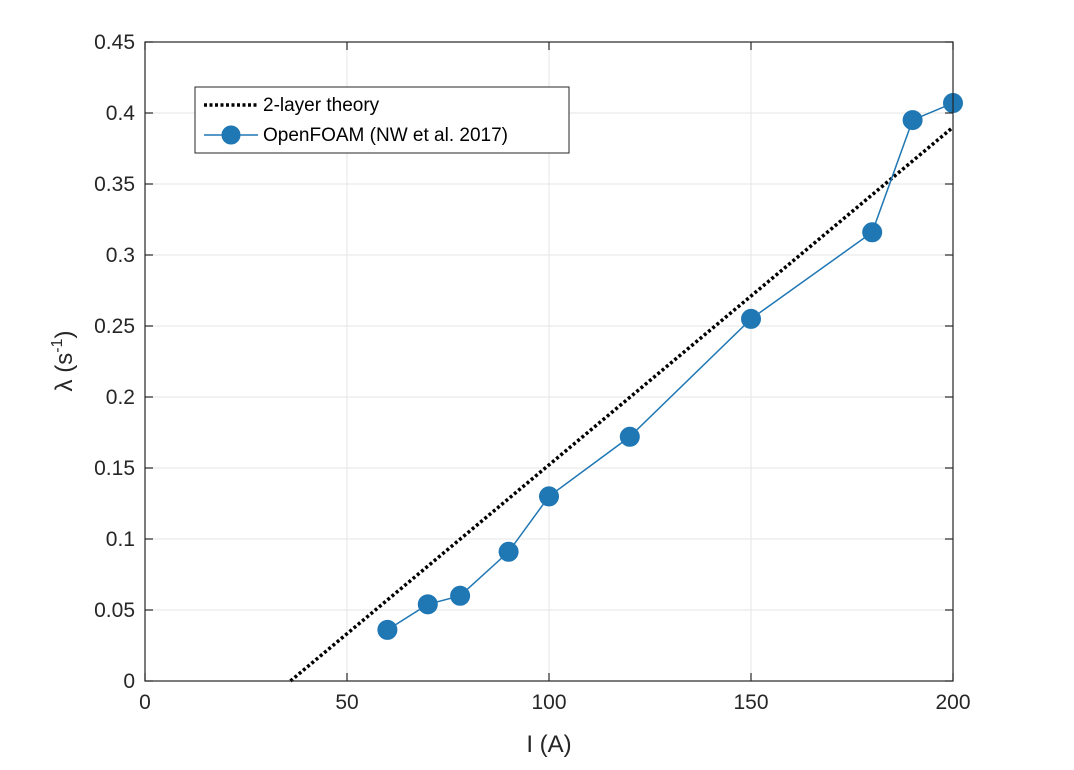  What do you see at coordinates (321, 105) in the screenshot?
I see `legend-label-theory: 2-layer theory` at bounding box center [321, 105].